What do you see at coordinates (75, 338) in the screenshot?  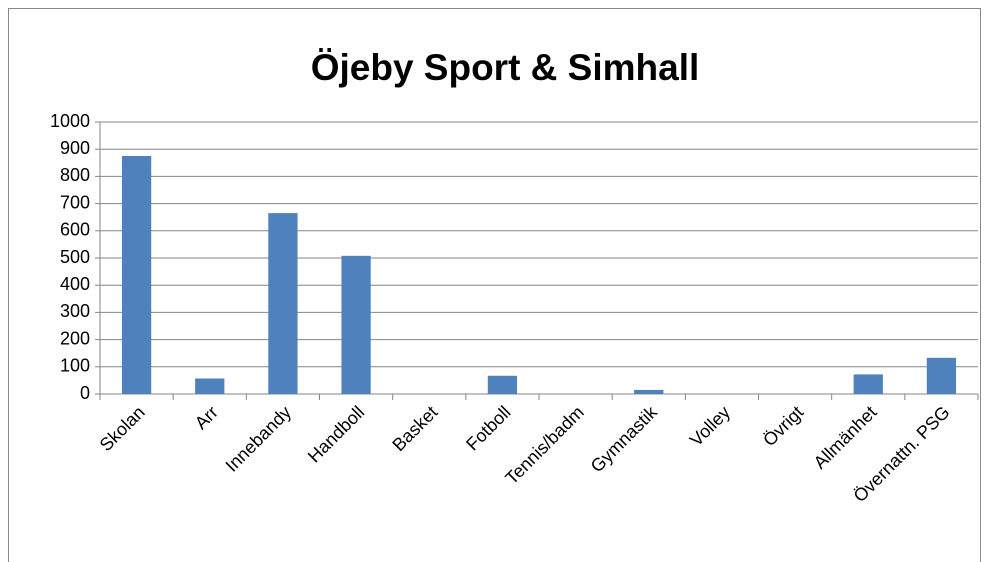 I see `y-tick-label: 200` at bounding box center [75, 338].